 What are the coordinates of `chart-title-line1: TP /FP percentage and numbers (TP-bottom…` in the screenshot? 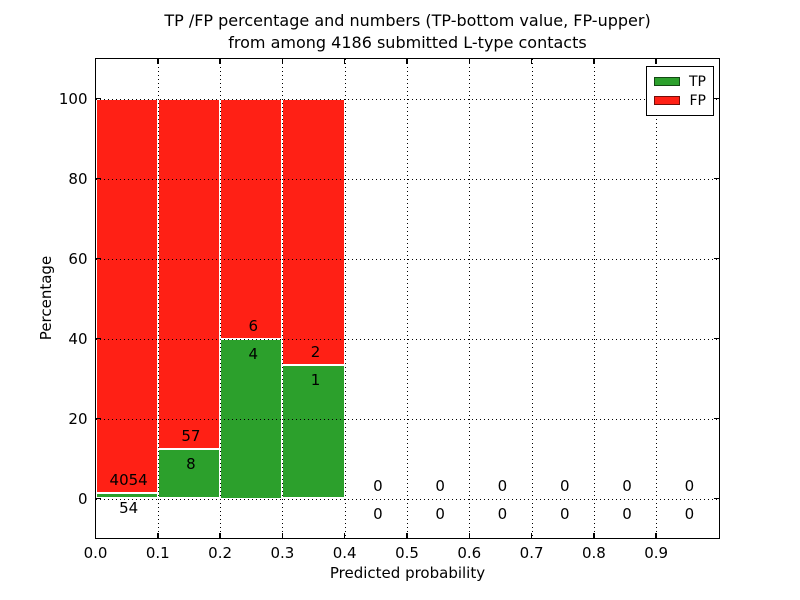 It's located at (407, 20).